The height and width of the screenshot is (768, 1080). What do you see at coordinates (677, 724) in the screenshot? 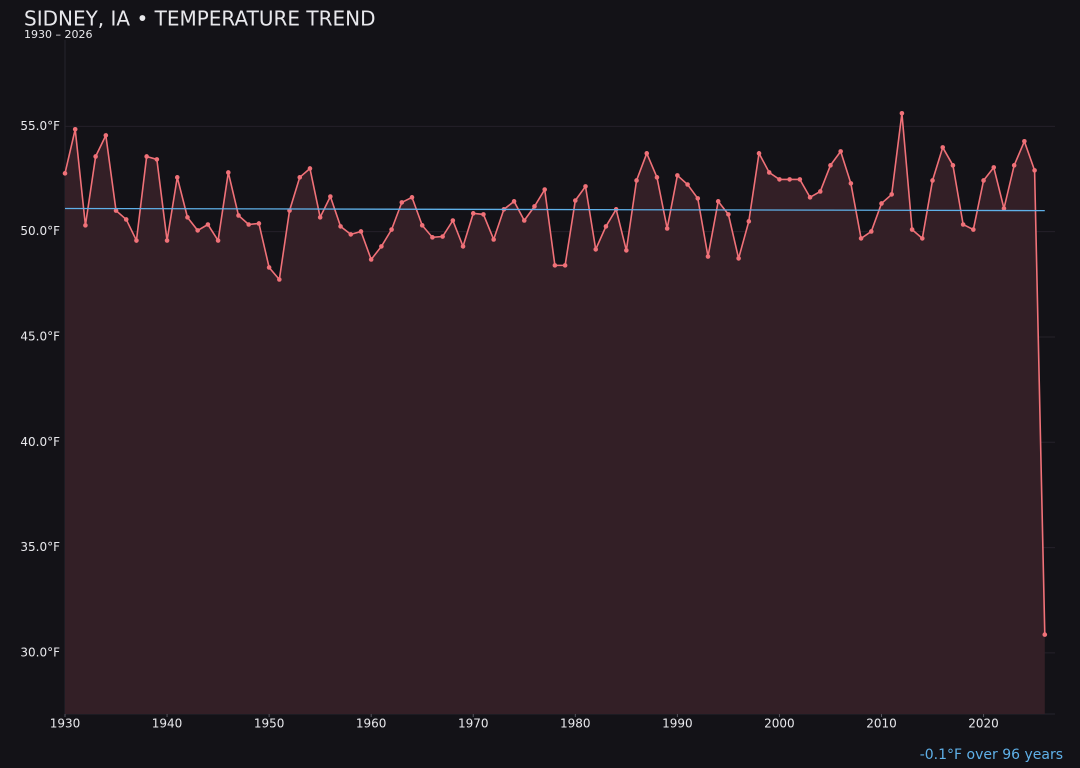
I see `x-tick-label: 1990` at bounding box center [677, 724].